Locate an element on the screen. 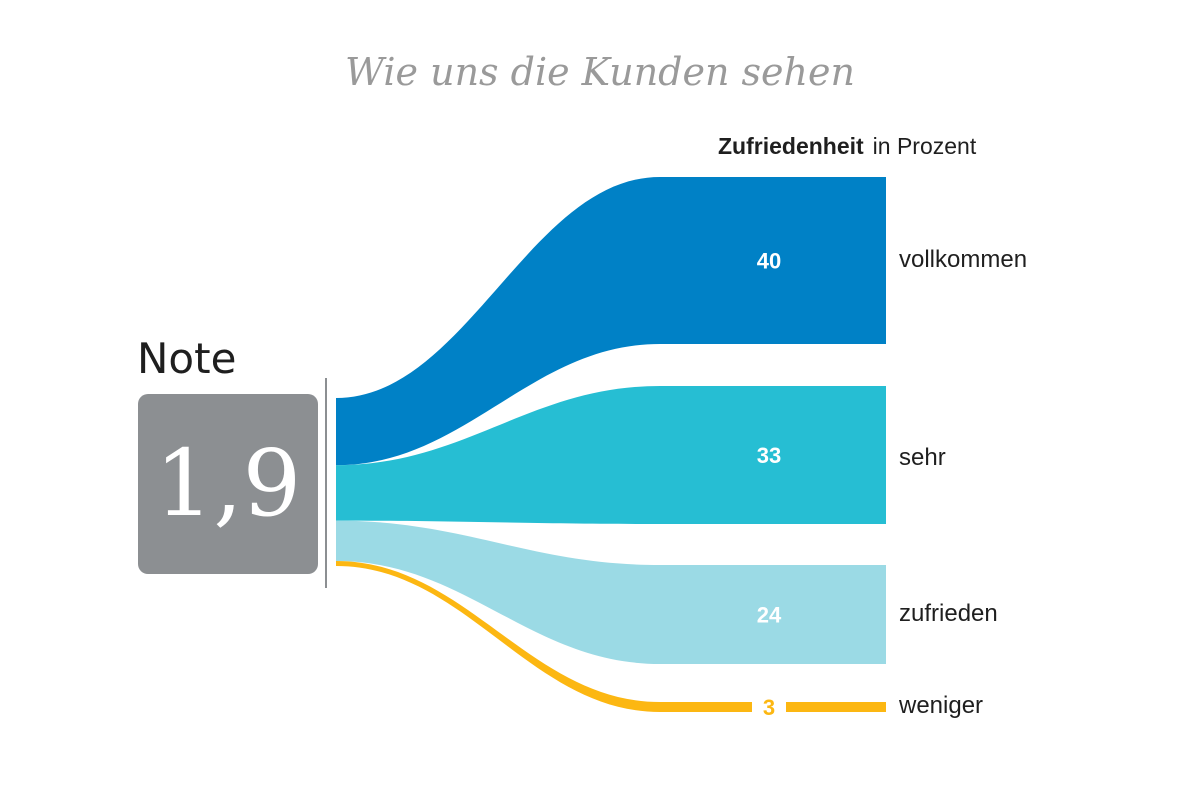 The image size is (1200, 800). value-label-sehr: 33 is located at coordinates (769, 455).